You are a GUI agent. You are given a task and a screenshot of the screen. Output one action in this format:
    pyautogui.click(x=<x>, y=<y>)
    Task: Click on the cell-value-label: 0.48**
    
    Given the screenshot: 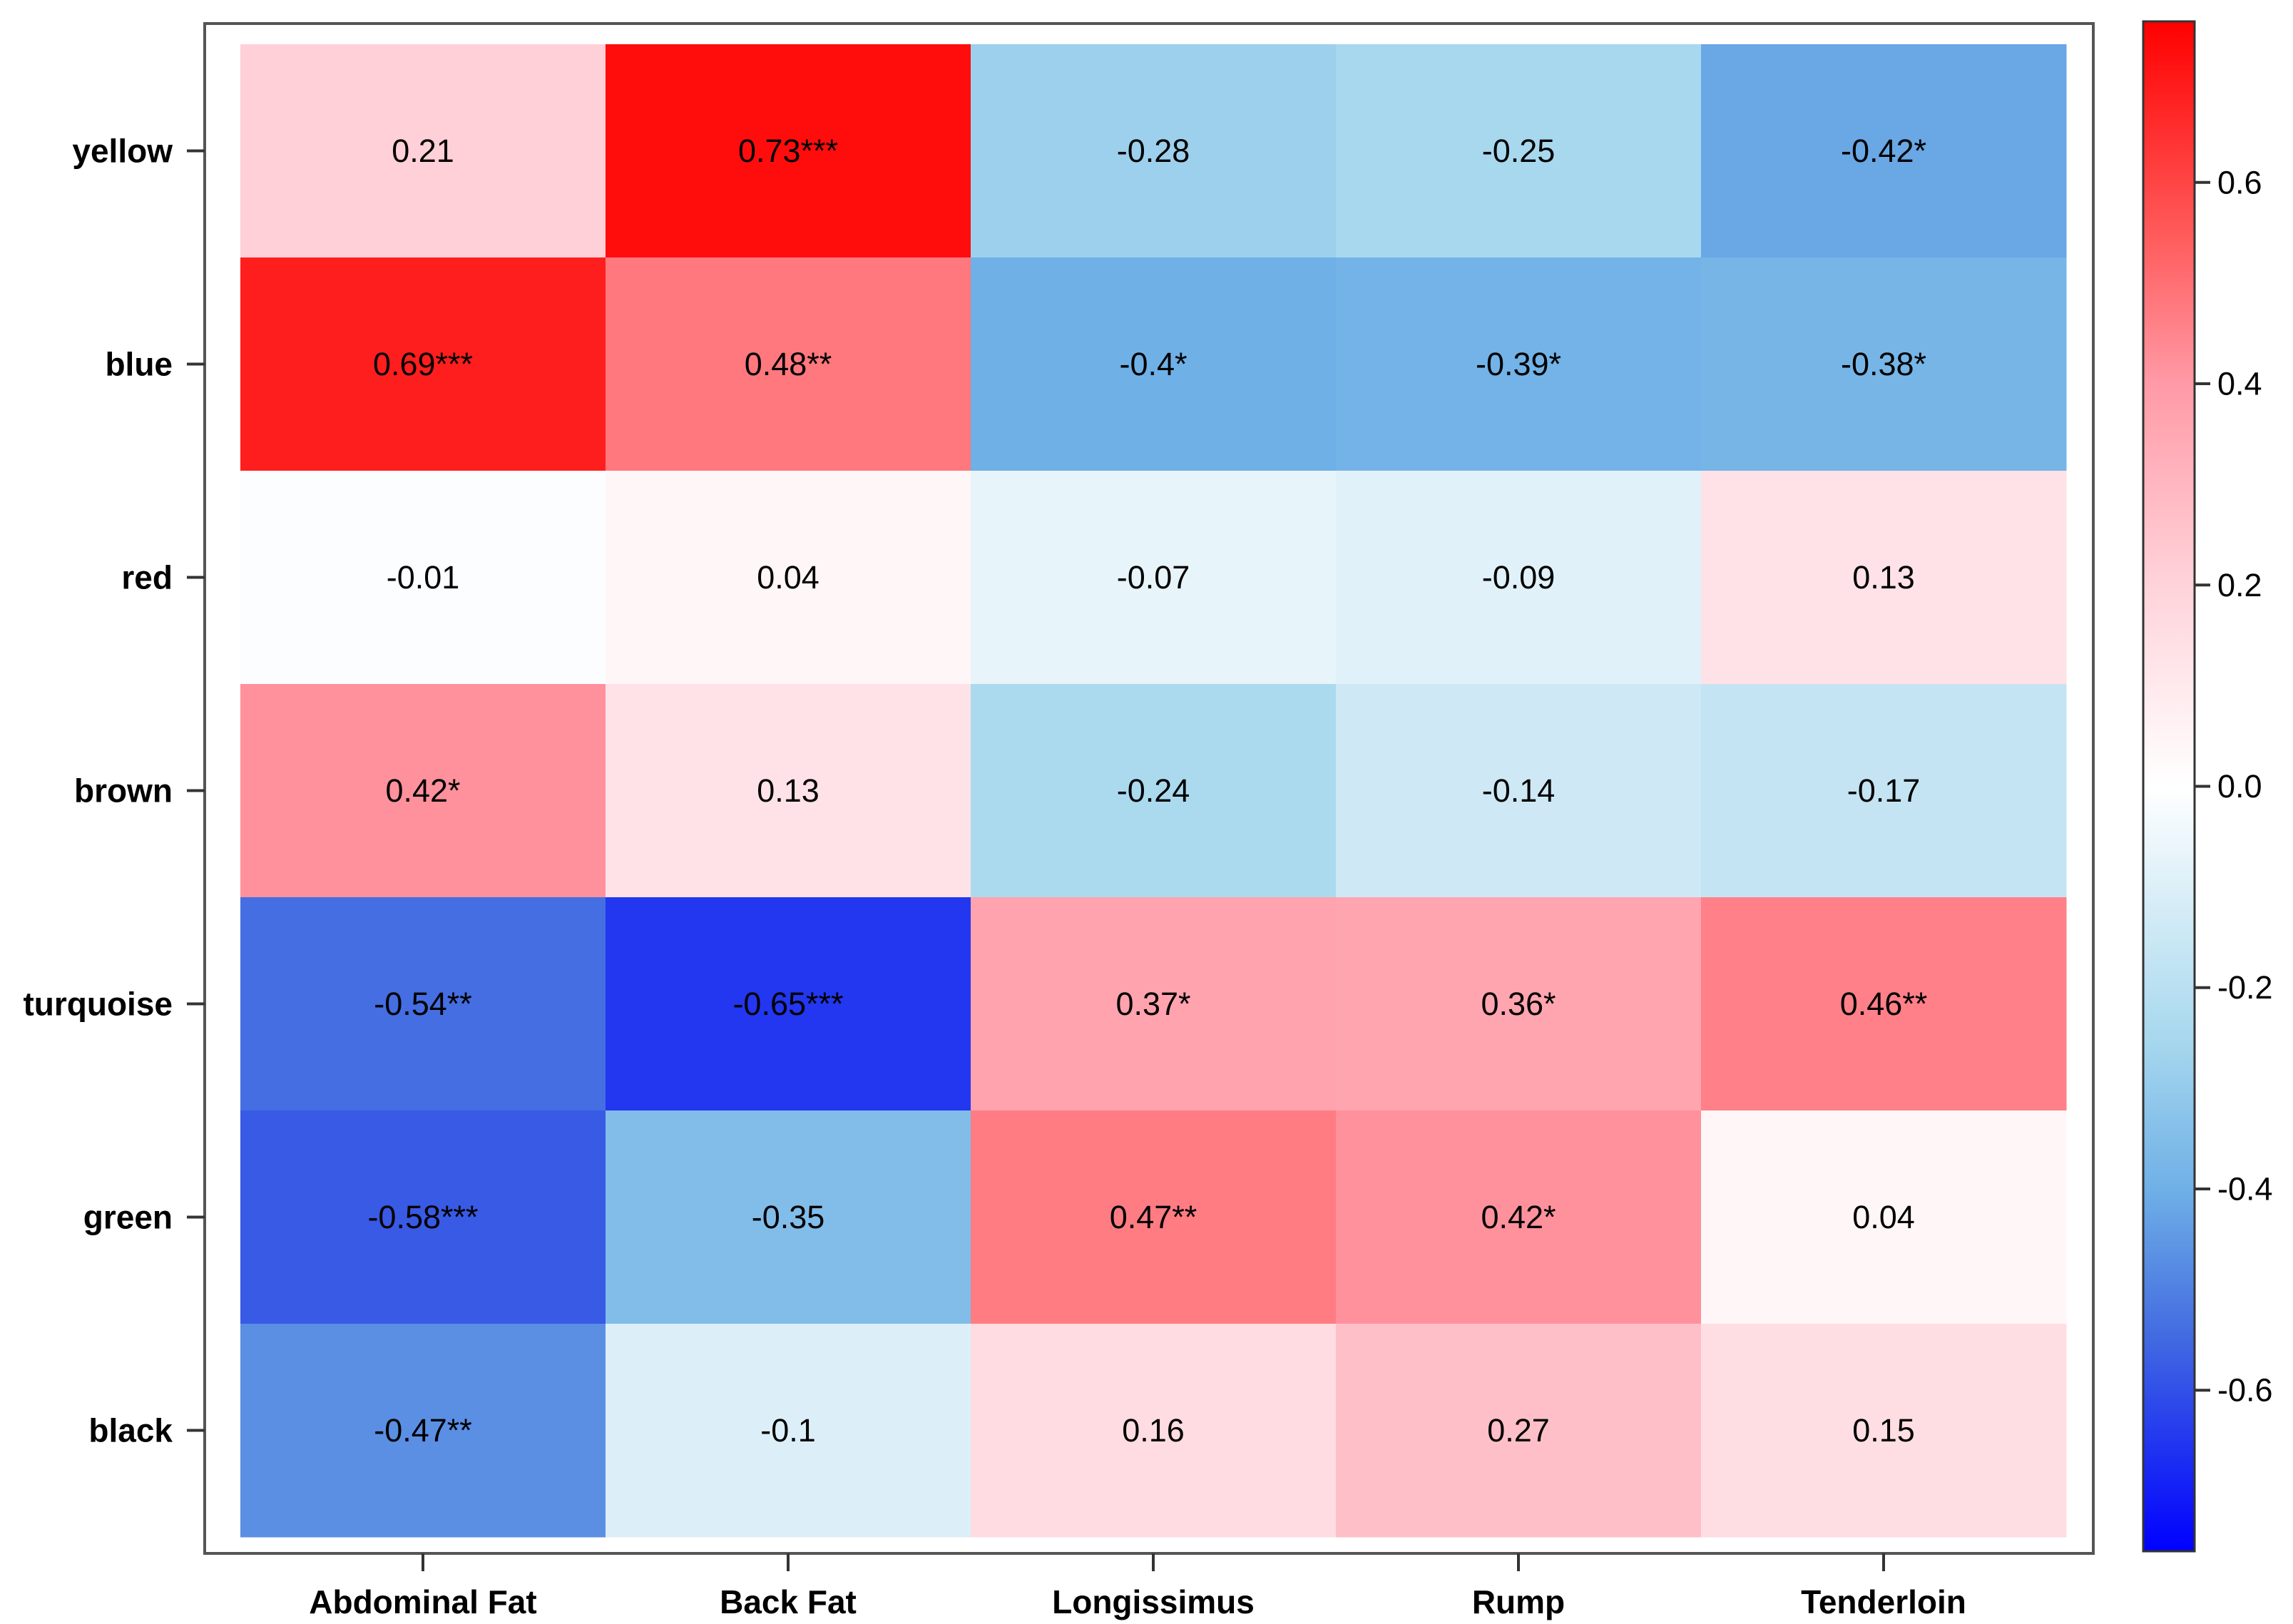 What is the action you would take?
    pyautogui.click(x=788, y=364)
    